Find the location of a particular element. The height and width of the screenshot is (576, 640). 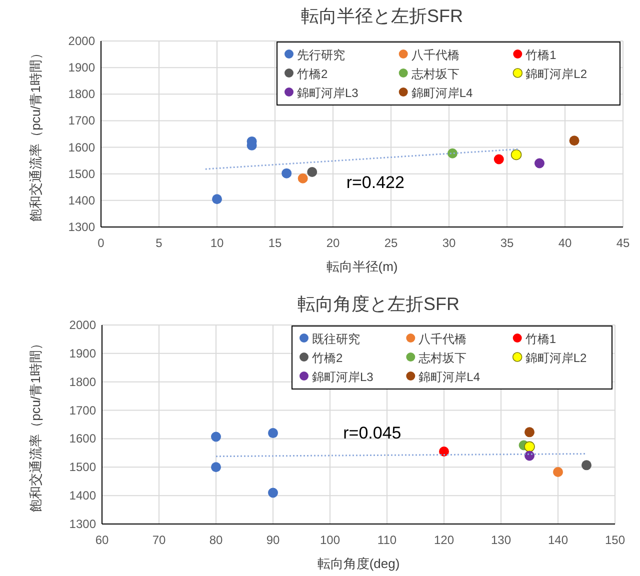

x-tick-label: 10 is located at coordinates (217, 243).